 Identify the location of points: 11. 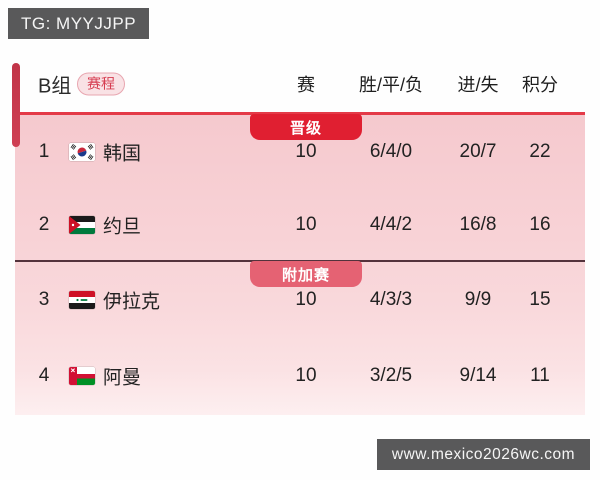
(540, 375).